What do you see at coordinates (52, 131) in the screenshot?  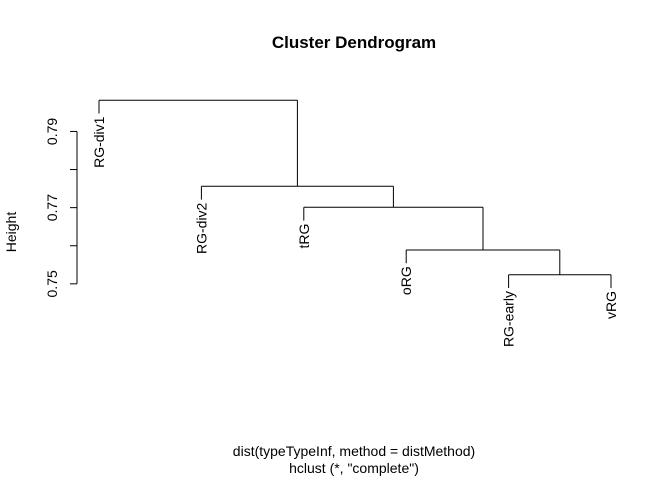 I see `y-tick-label: 0.79` at bounding box center [52, 131].